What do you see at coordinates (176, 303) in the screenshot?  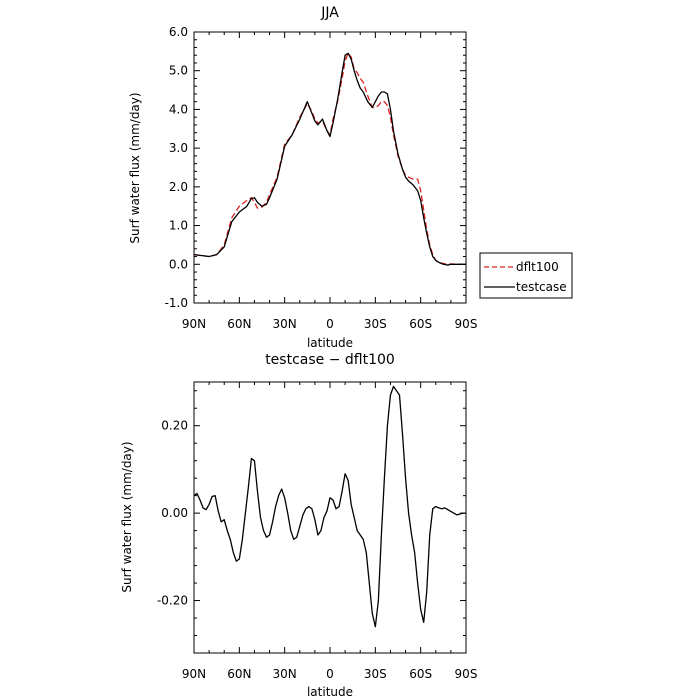 I see `top-y-tick-label: -1.0` at bounding box center [176, 303].